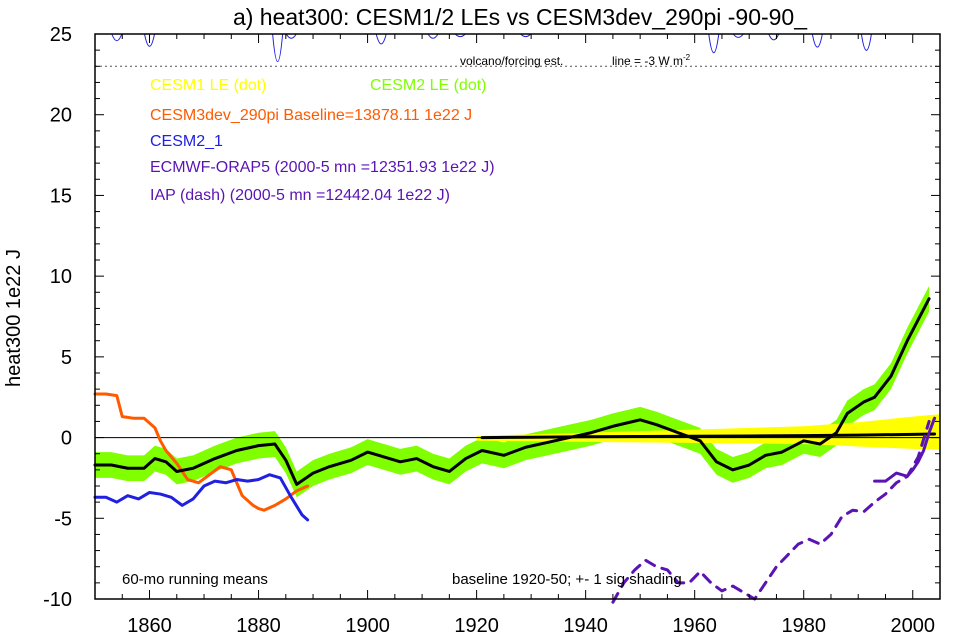  What do you see at coordinates (511, 61) in the screenshot?
I see `volcano-label: volcano/forcing est.` at bounding box center [511, 61].